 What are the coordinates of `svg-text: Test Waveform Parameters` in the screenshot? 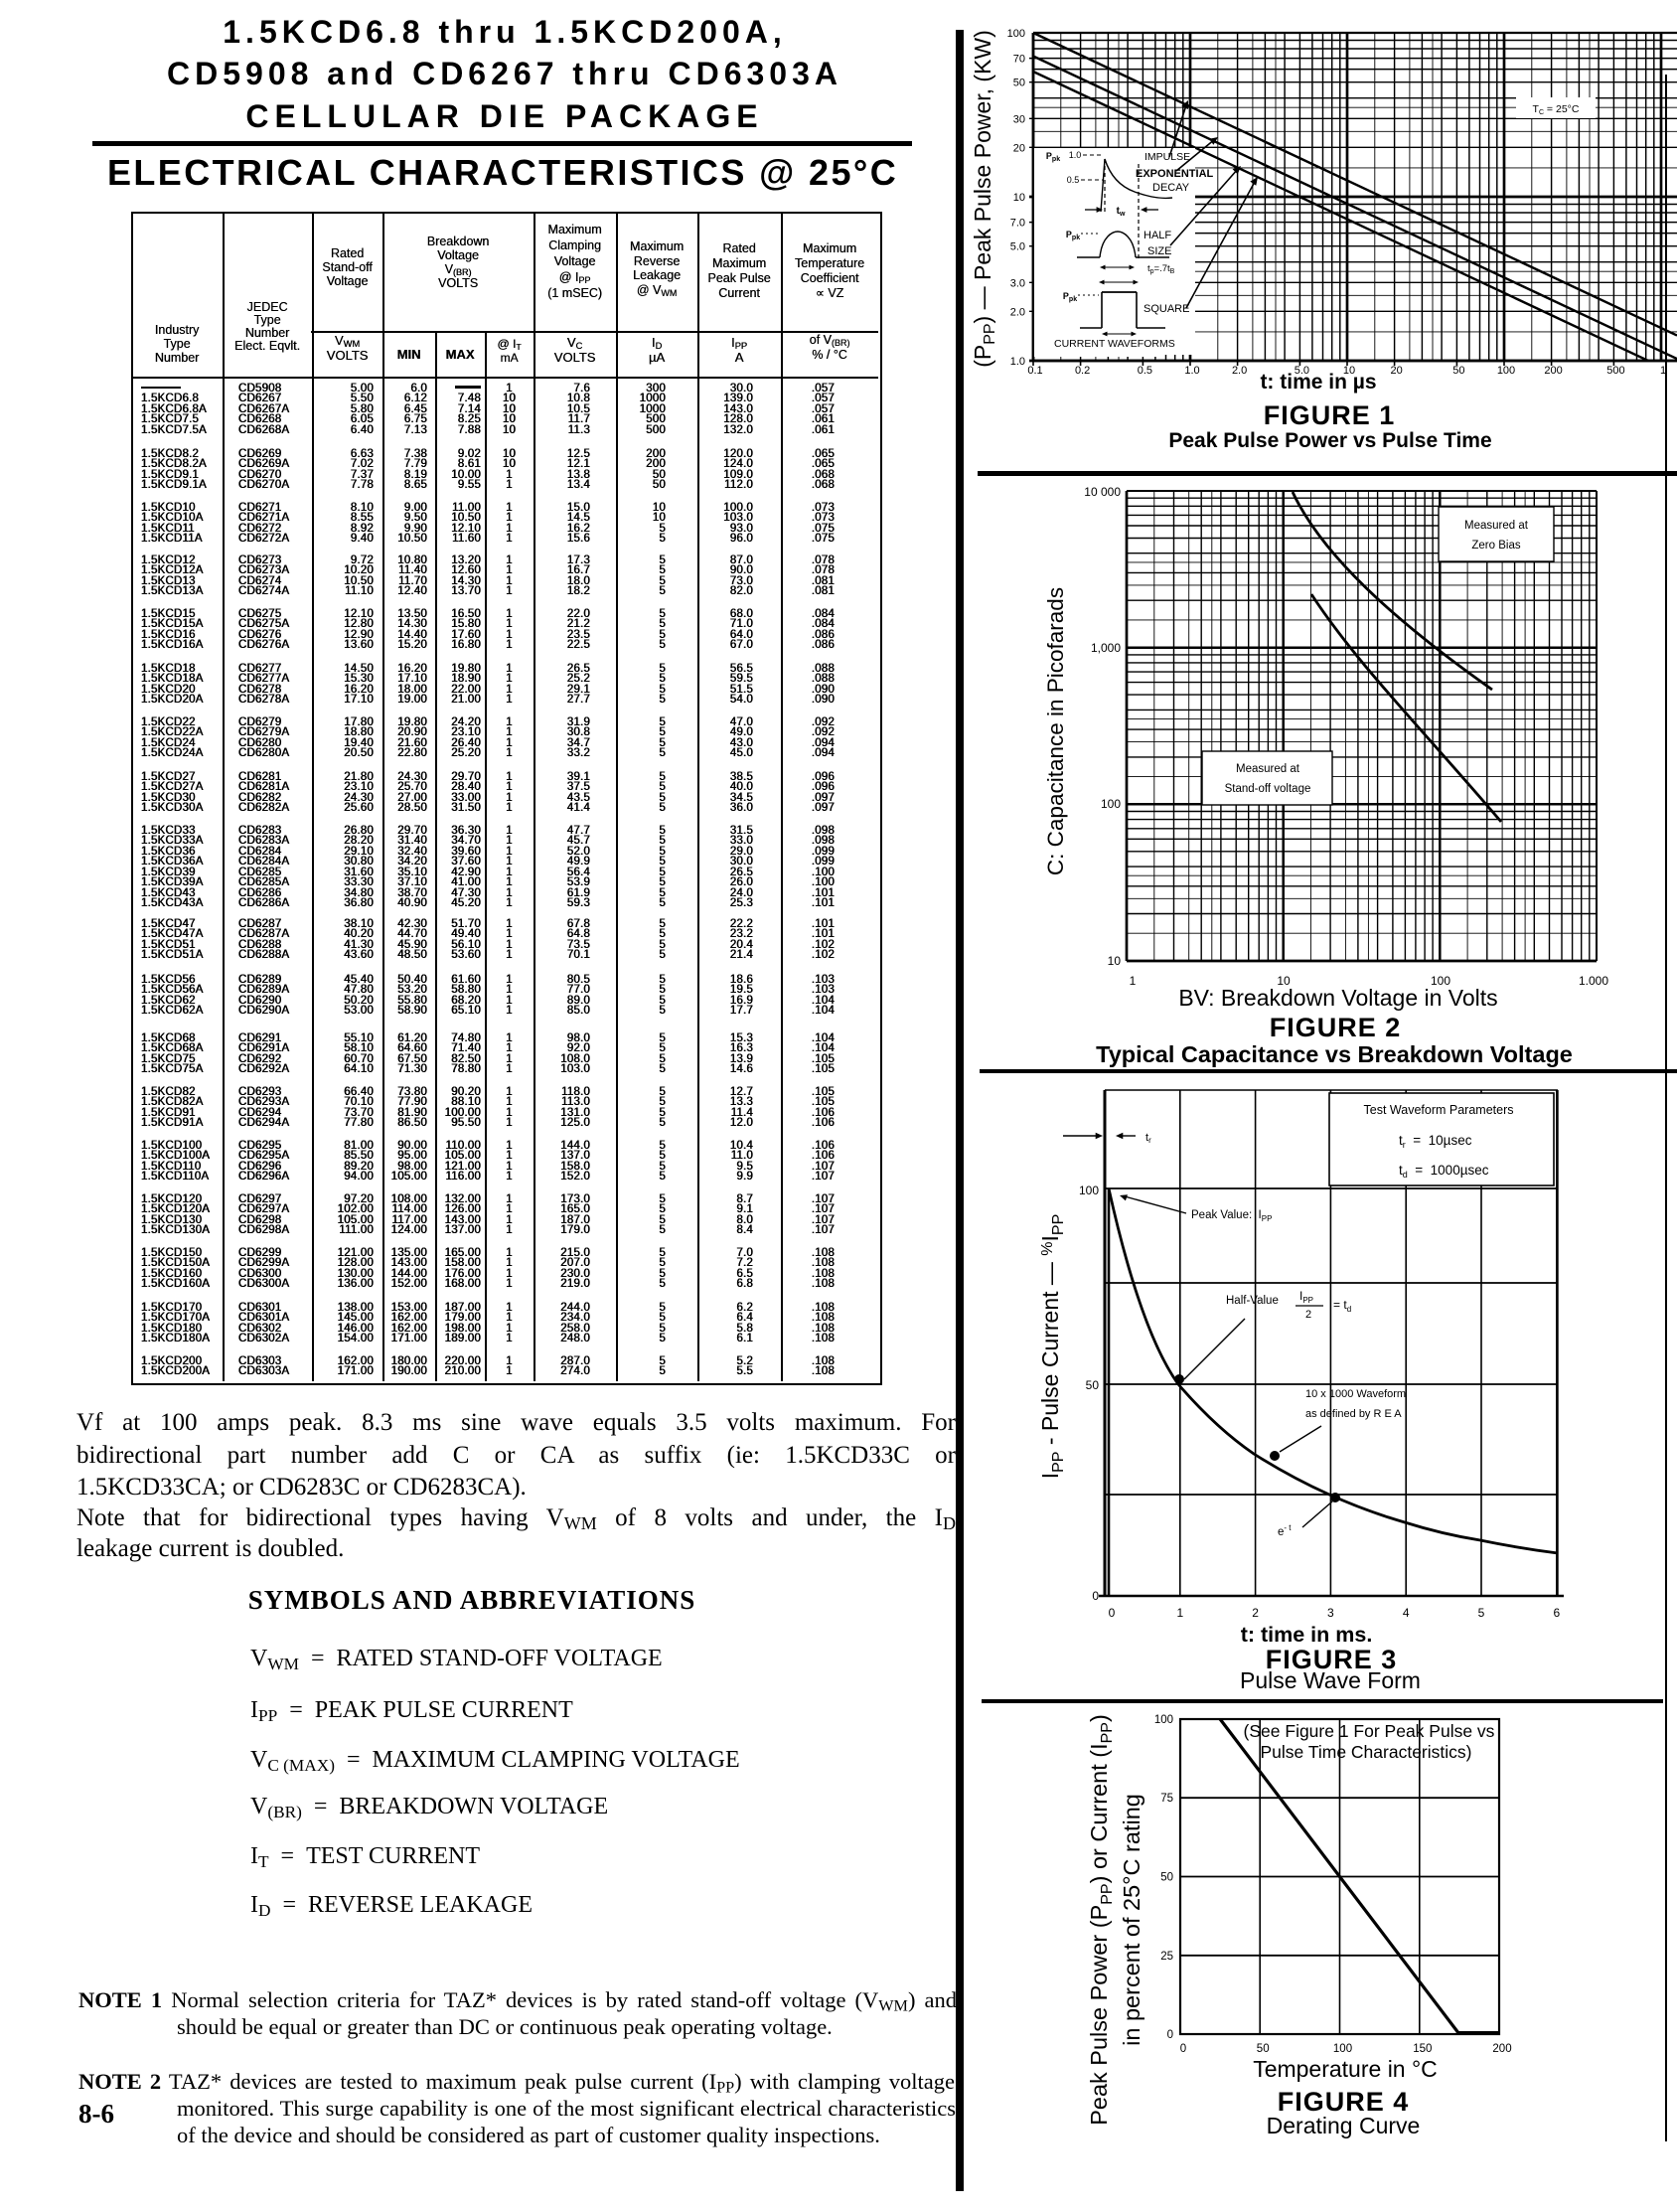 It's located at (1439, 1110).